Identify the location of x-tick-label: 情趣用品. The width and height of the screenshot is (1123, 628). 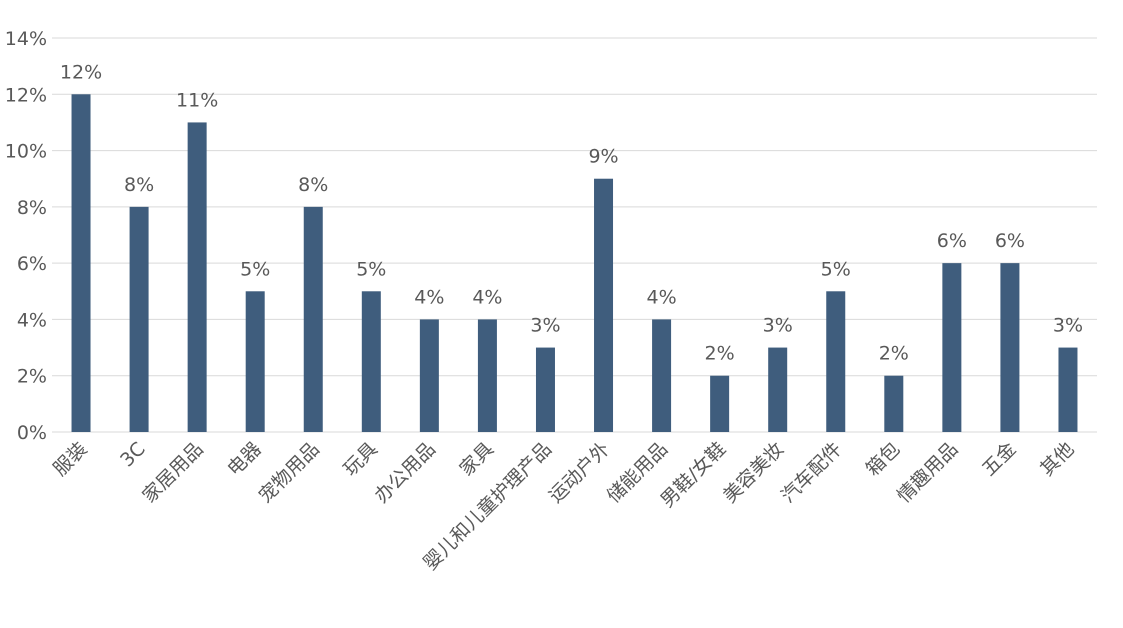
(927, 472).